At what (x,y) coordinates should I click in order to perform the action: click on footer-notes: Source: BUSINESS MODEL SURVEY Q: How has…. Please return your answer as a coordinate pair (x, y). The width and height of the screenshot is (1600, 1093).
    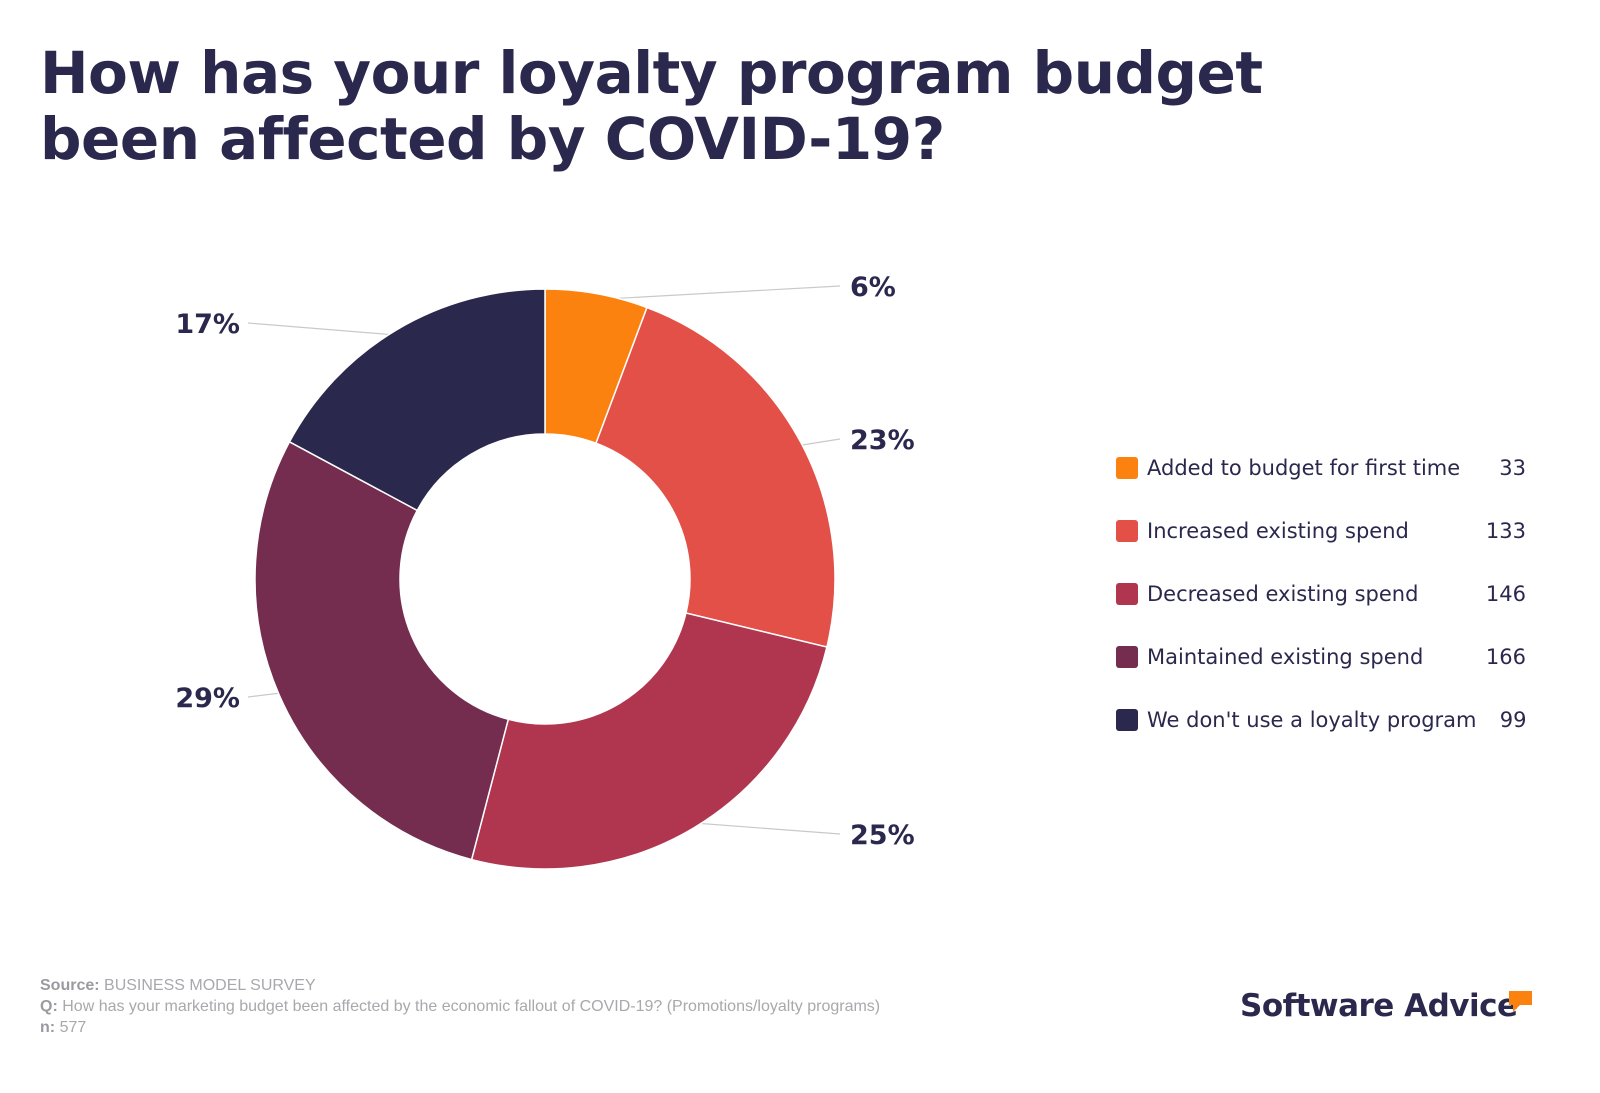
    Looking at the image, I should click on (460, 1006).